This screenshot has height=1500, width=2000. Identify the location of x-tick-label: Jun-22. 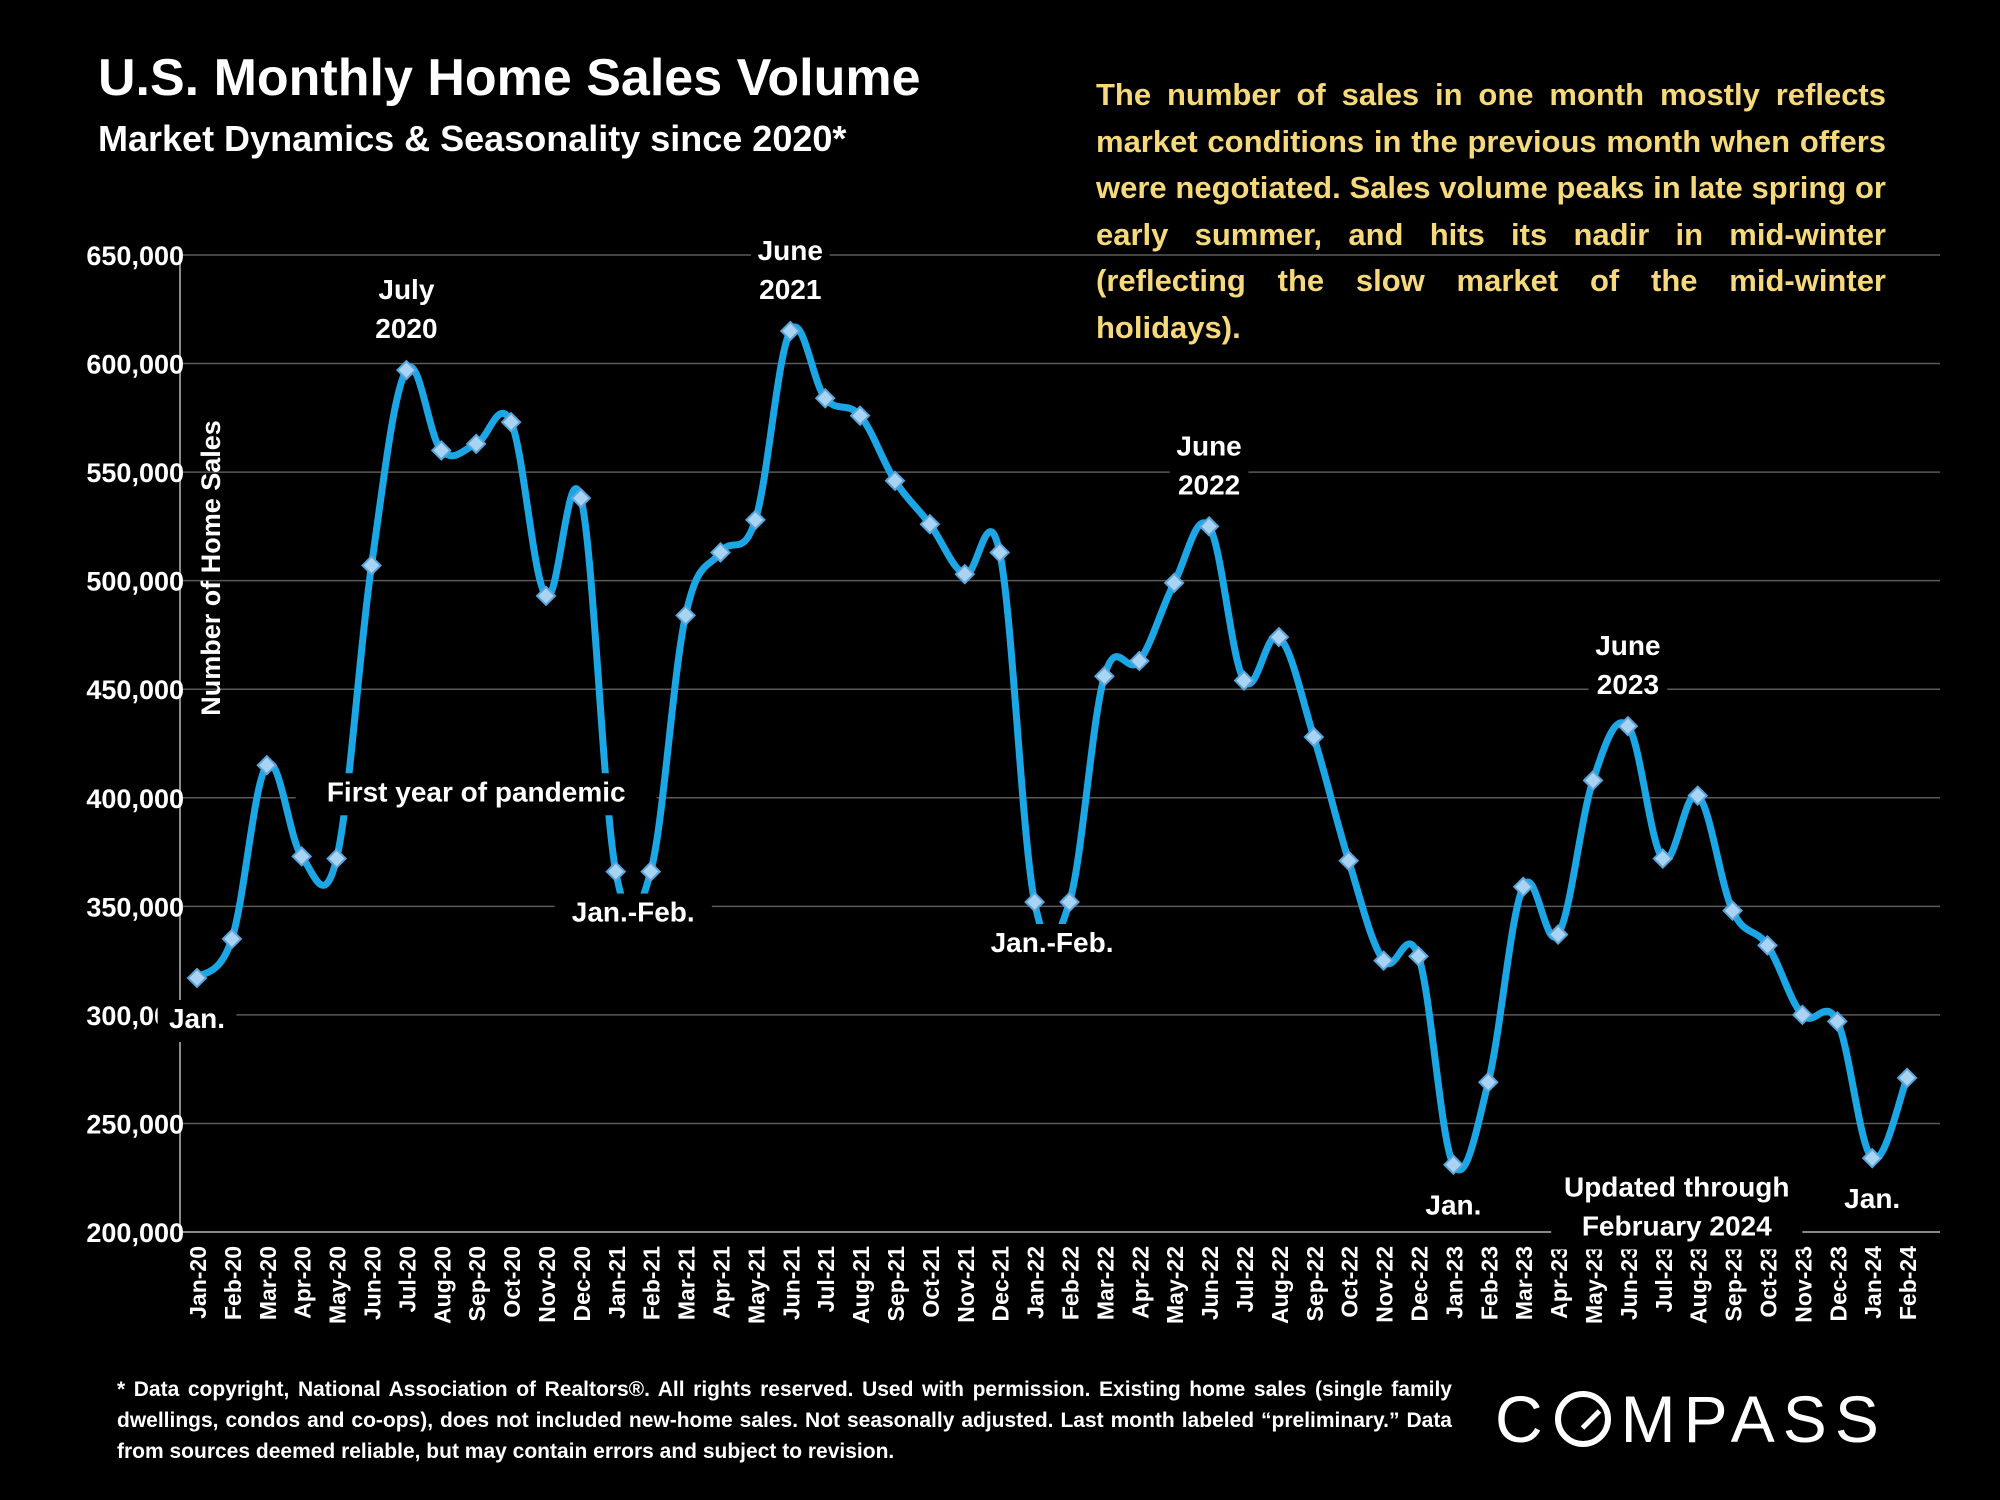
(1210, 1283).